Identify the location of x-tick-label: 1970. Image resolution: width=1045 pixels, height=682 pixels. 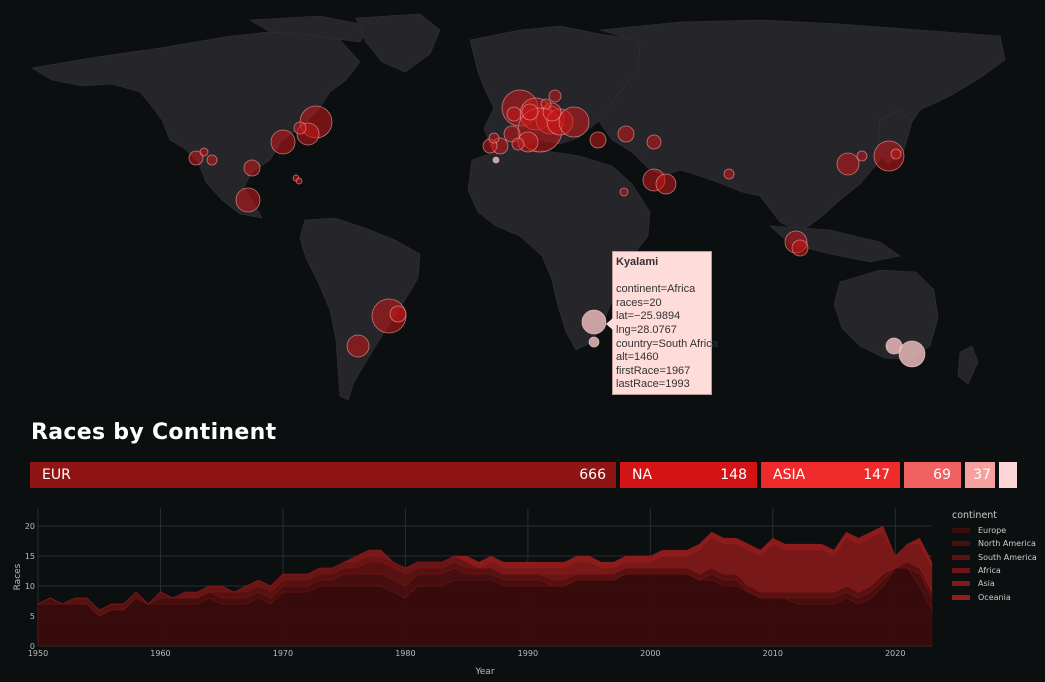
(283, 653).